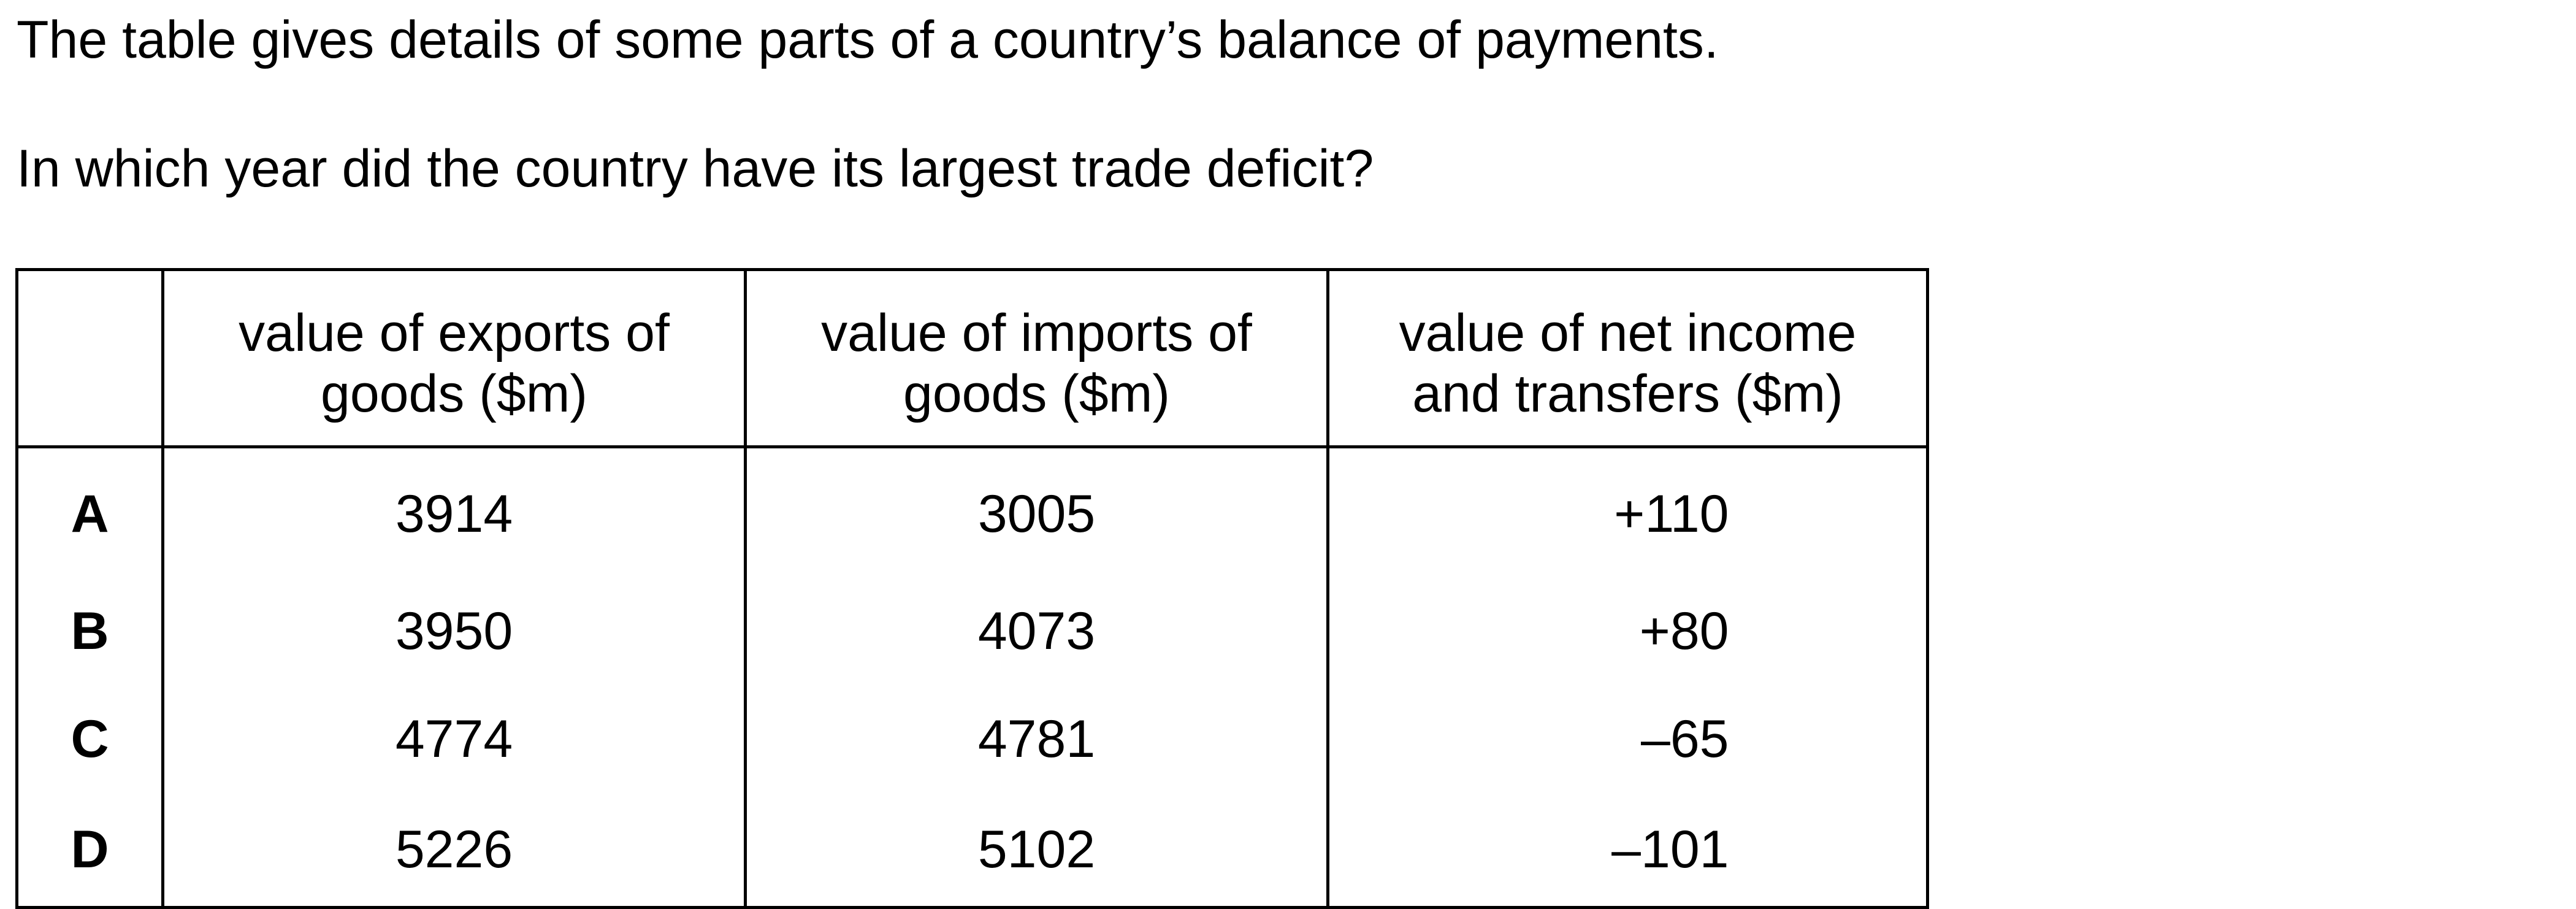  I want to click on net-value: +80, so click(1684, 631).